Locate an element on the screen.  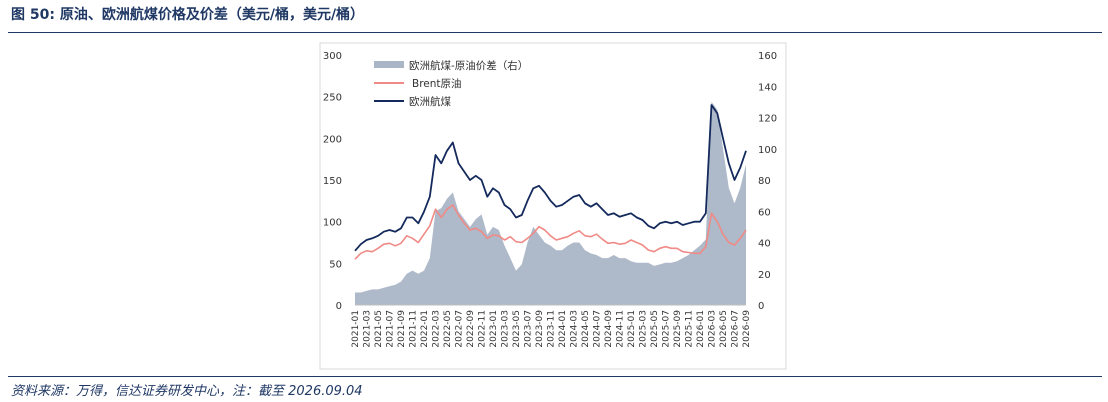
brent-line-layer is located at coordinates (550, 232).